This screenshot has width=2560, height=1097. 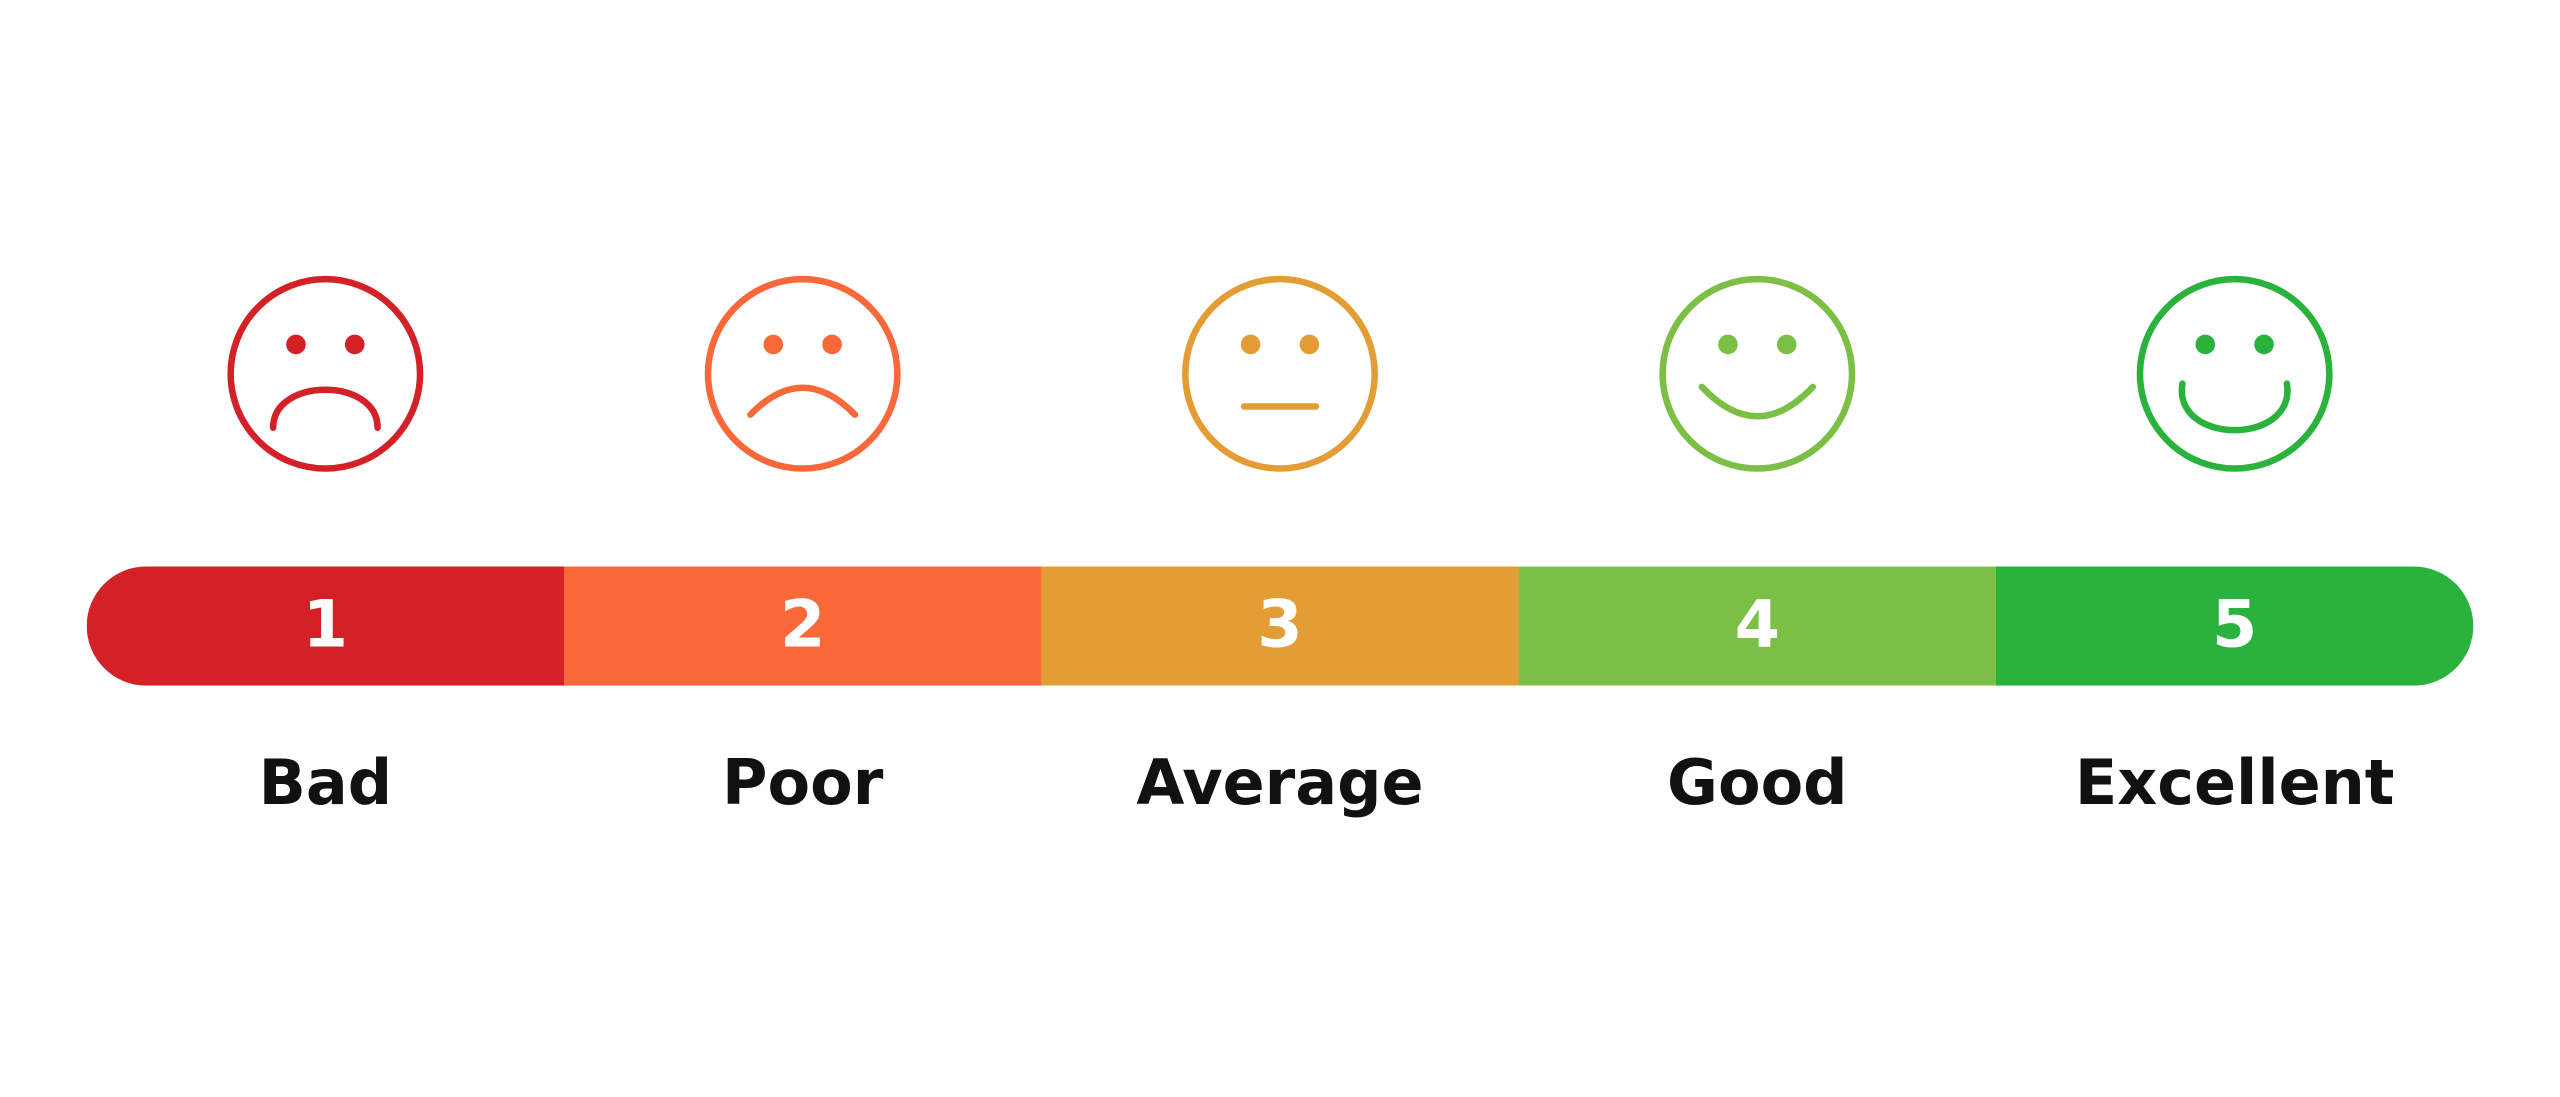 I want to click on scale-label: Good, so click(x=1757, y=782).